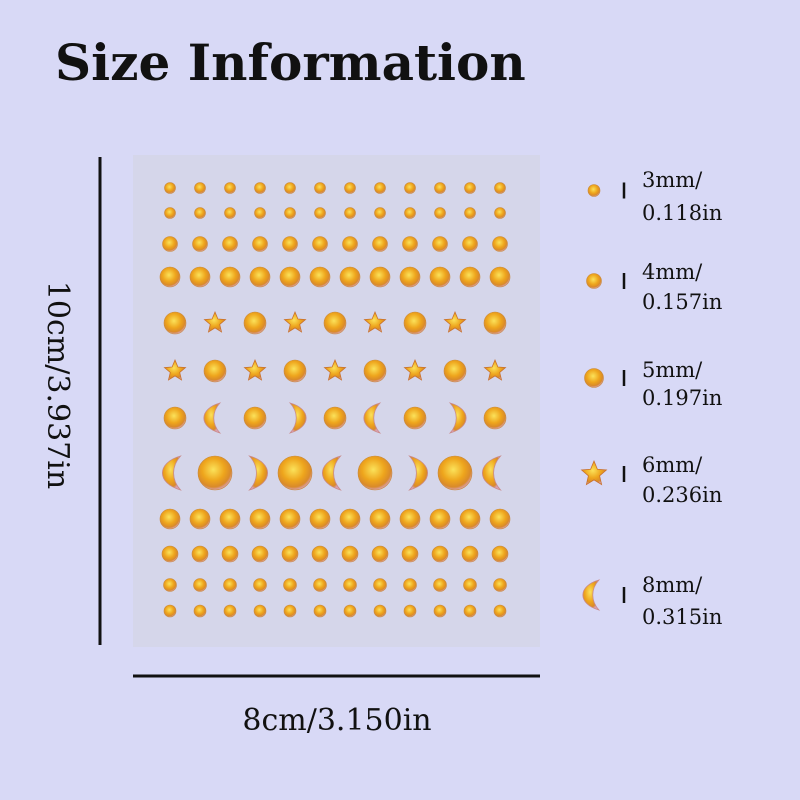 Image resolution: width=800 pixels, height=800 pixels. I want to click on height-label: 10cm/3.937in, so click(57, 385).